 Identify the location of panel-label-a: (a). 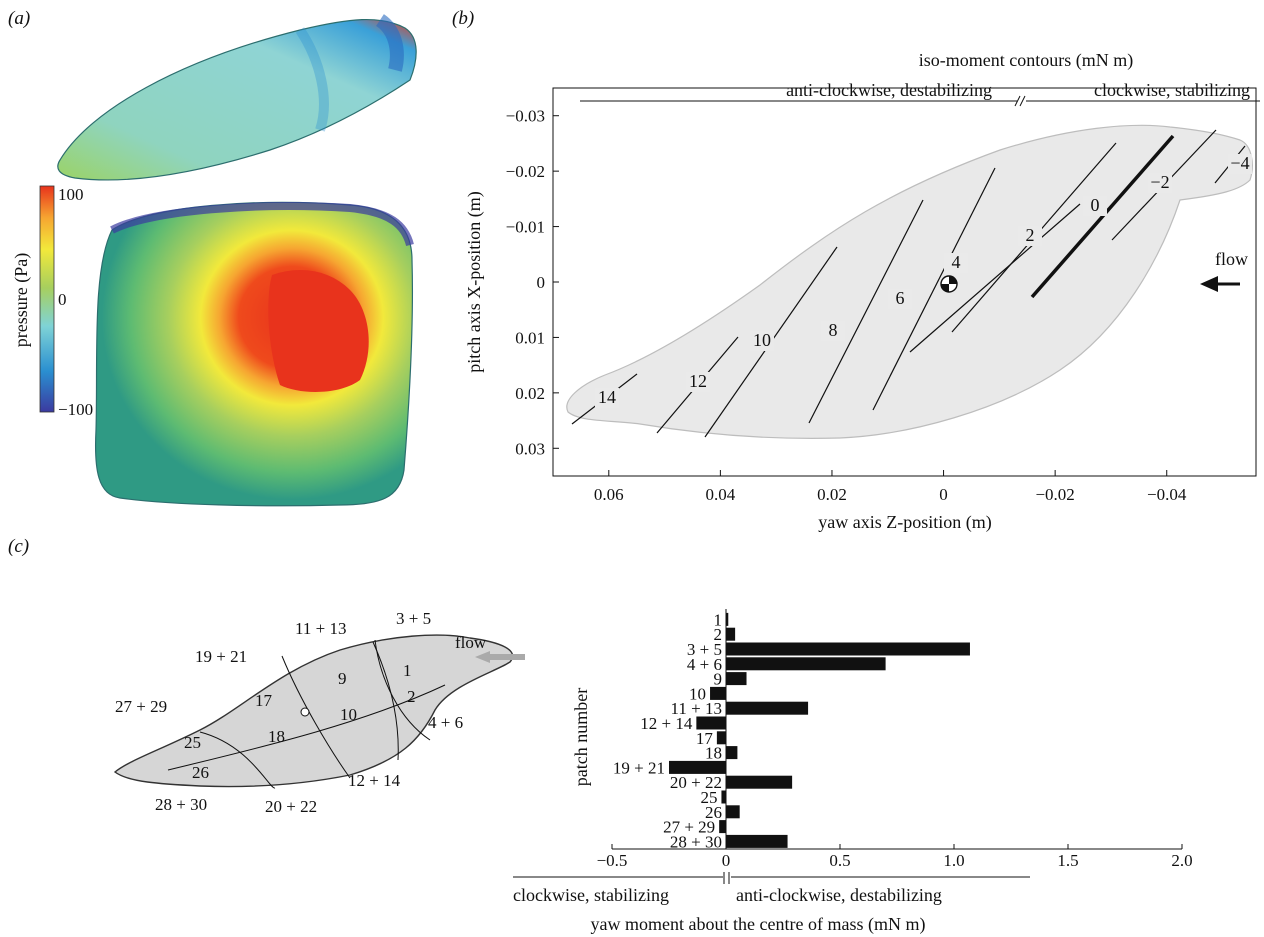
(19, 18).